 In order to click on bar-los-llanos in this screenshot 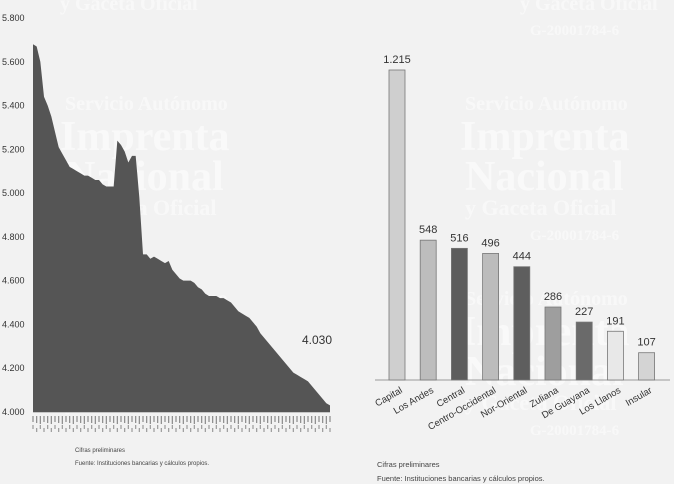, I will do `click(615, 355)`.